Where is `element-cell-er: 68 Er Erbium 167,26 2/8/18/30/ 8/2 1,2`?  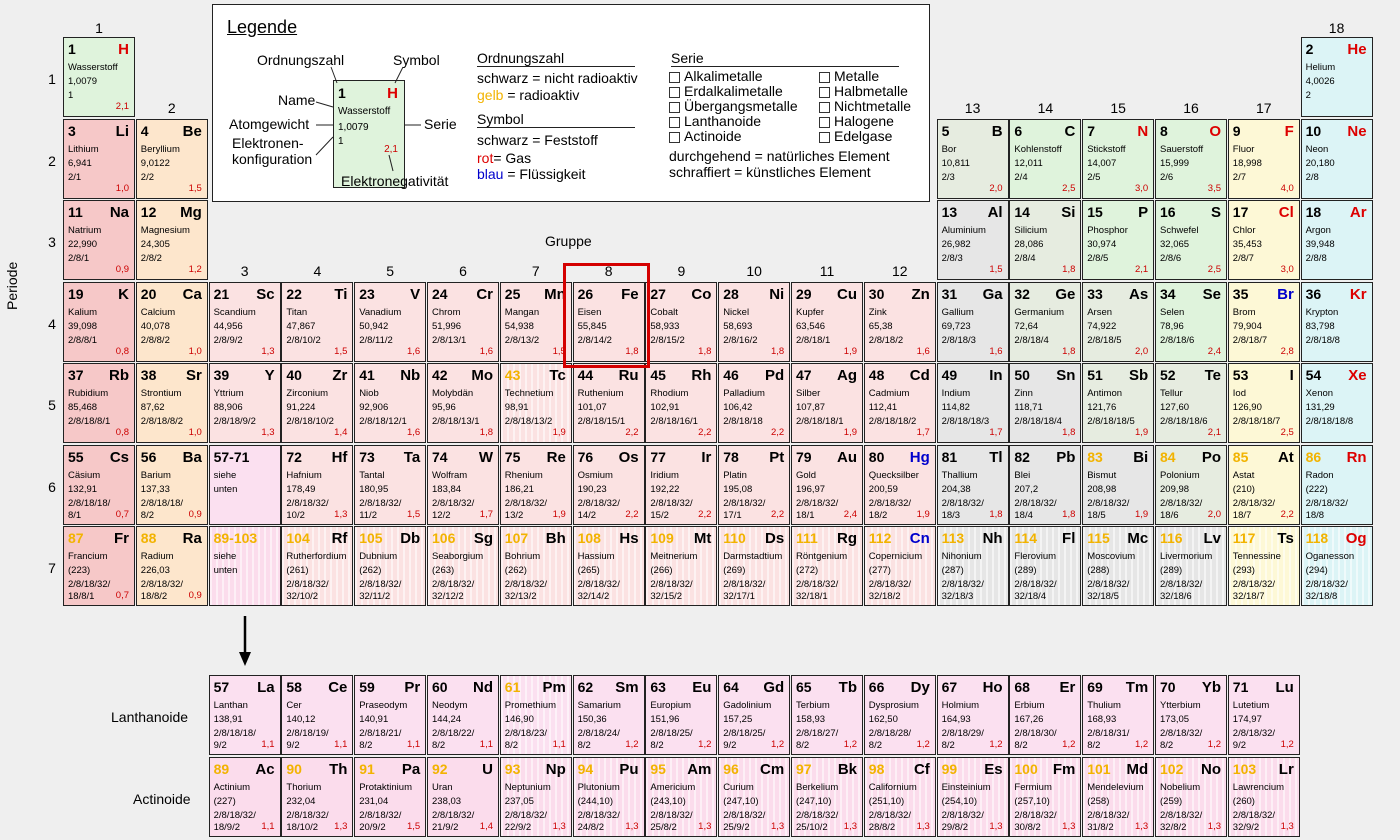 element-cell-er: 68 Er Erbium 167,26 2/8/18/30/ 8/2 1,2 is located at coordinates (1045, 715).